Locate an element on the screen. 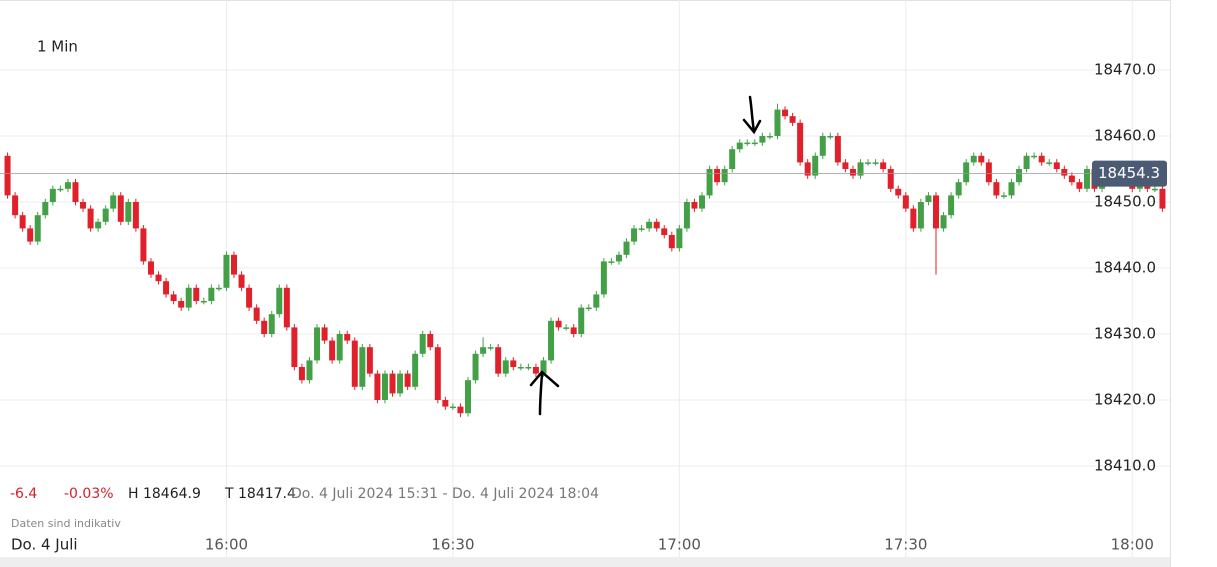 Image resolution: width=1217 pixels, height=567 pixels. x-tick-label: 16:30 is located at coordinates (452, 545).